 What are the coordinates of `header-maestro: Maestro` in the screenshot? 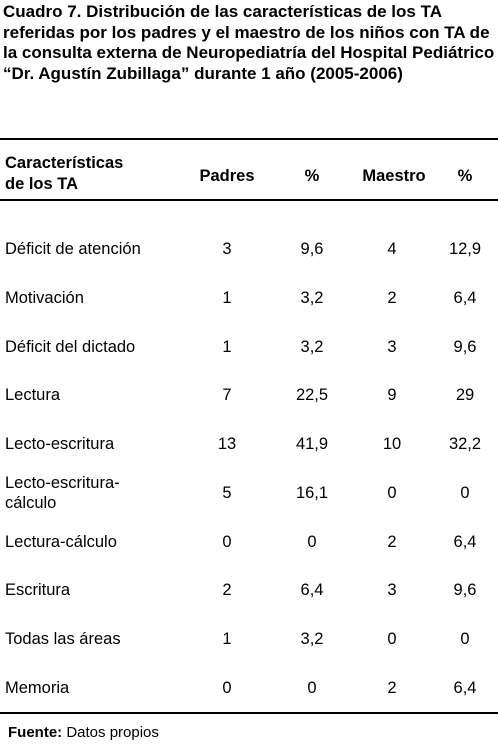 It's located at (394, 176).